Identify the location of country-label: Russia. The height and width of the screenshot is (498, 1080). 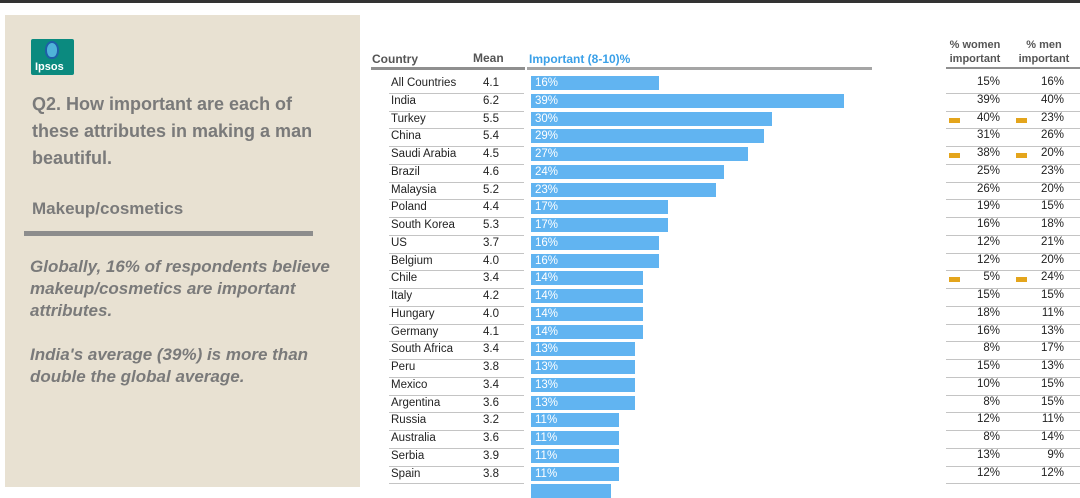
(409, 420).